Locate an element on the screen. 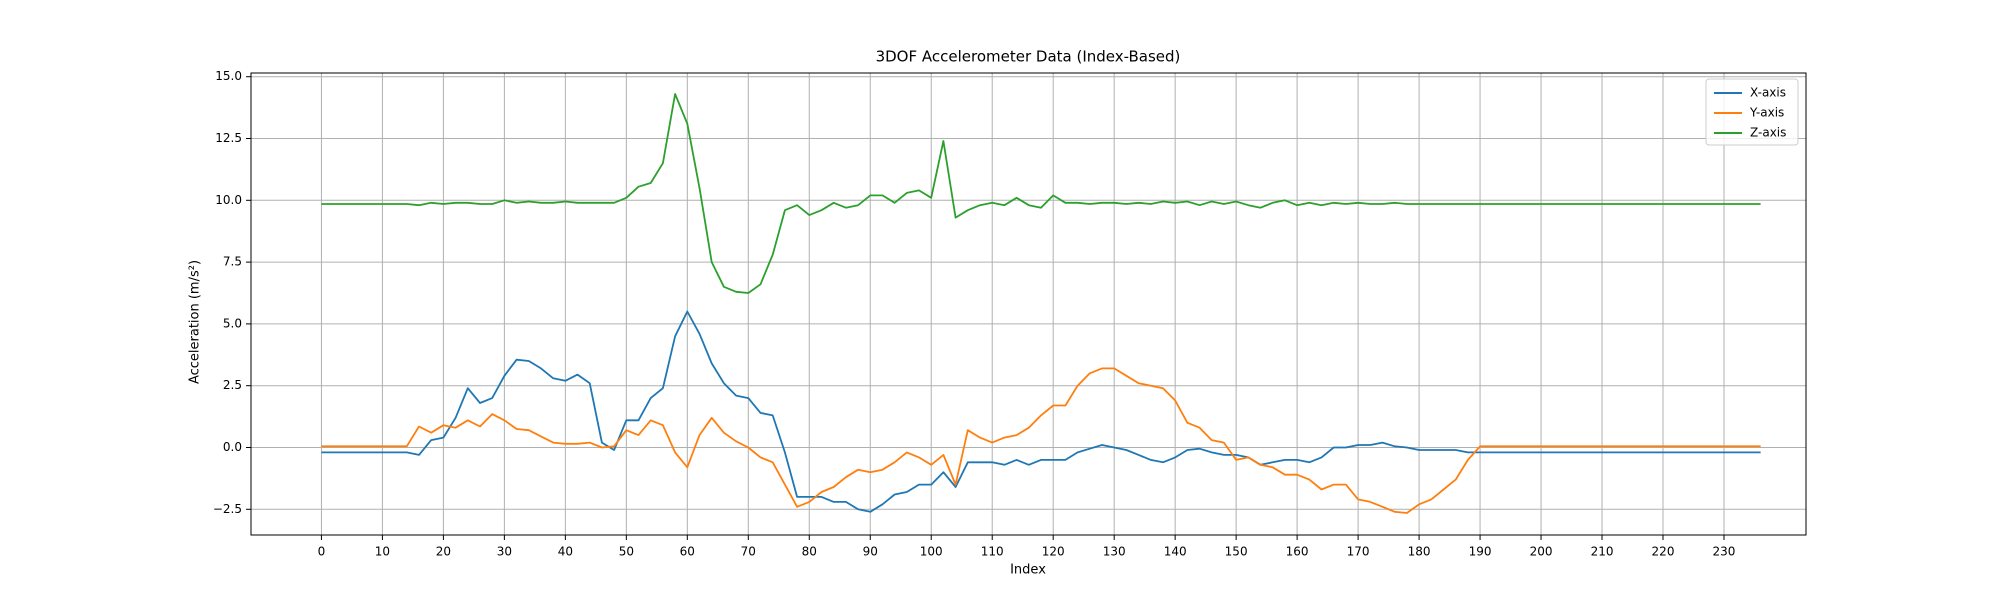 This screenshot has width=2000, height=600. legend-label: X-axis is located at coordinates (1768, 93).